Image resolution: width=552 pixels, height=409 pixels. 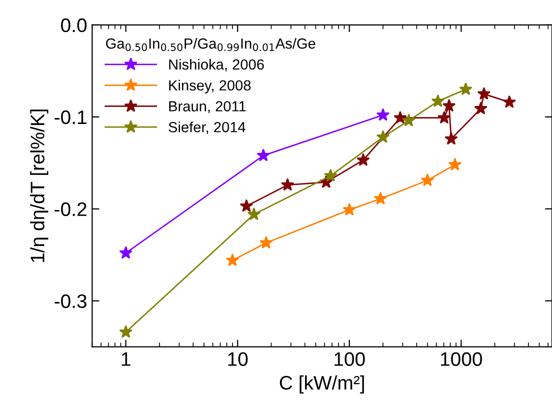 What do you see at coordinates (216, 65) in the screenshot?
I see `legend-label: Nishioka, 2006` at bounding box center [216, 65].